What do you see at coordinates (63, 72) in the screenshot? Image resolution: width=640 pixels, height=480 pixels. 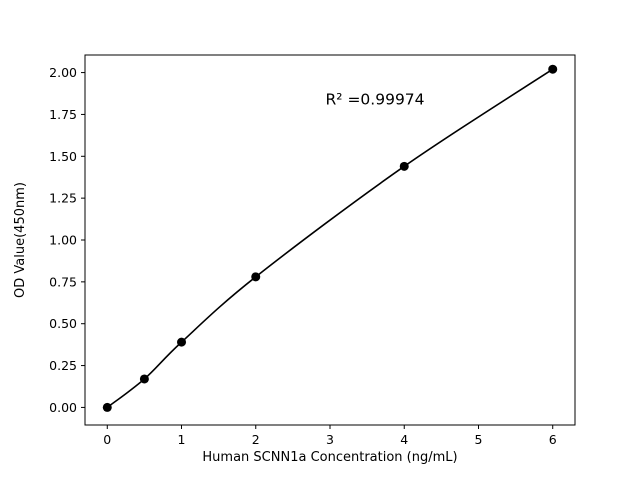 I see `y-tick-label: 2.00` at bounding box center [63, 72].